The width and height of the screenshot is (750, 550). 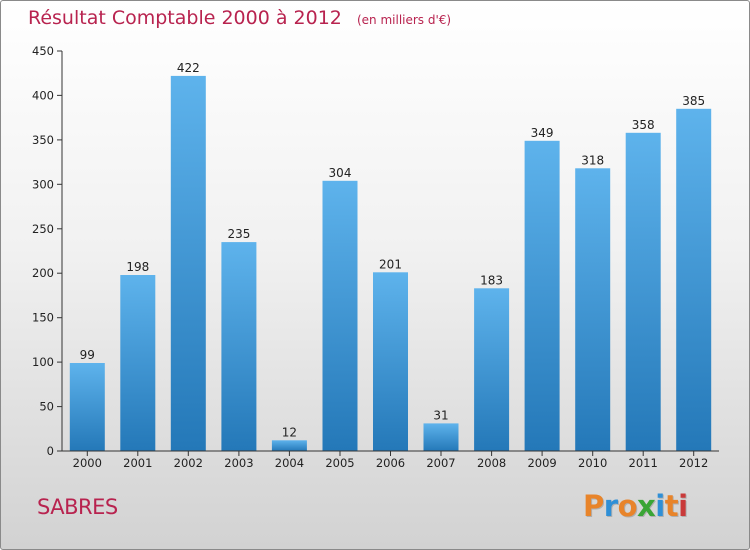 What do you see at coordinates (542, 296) in the screenshot?
I see `bar-2009` at bounding box center [542, 296].